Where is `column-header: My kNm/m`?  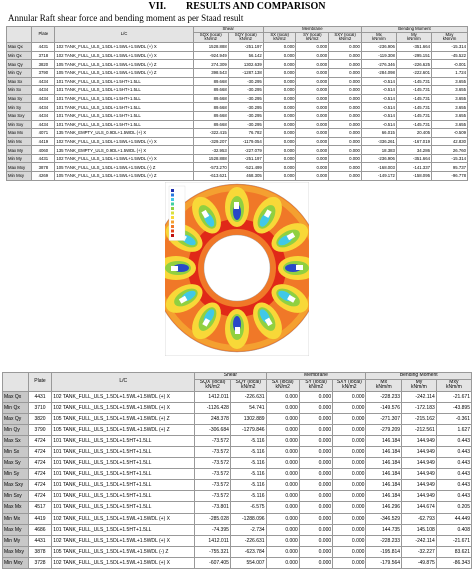
column-header: My kNm/m is located at coordinates (419, 385).